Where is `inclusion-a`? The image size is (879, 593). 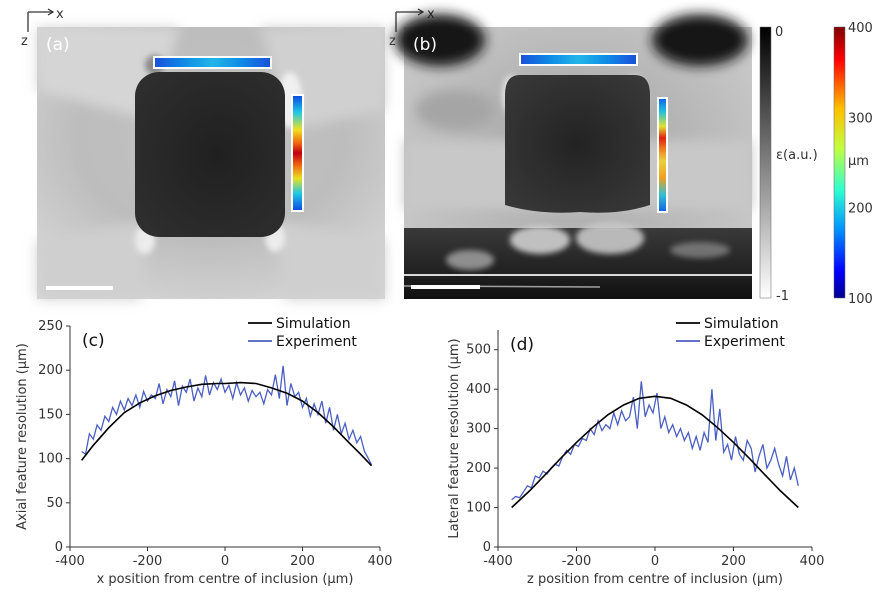
inclusion-a is located at coordinates (210, 154).